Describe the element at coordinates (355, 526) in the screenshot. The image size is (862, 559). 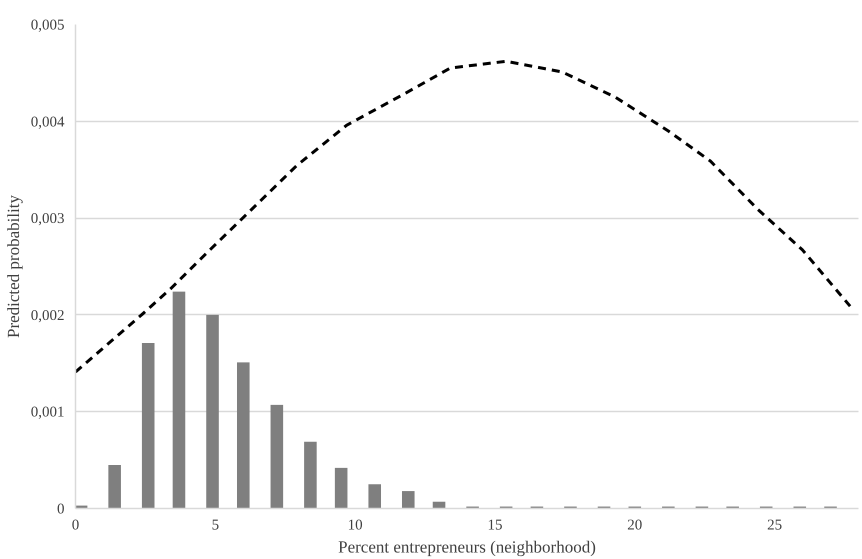
I see `x-tick-label: 10` at that location.